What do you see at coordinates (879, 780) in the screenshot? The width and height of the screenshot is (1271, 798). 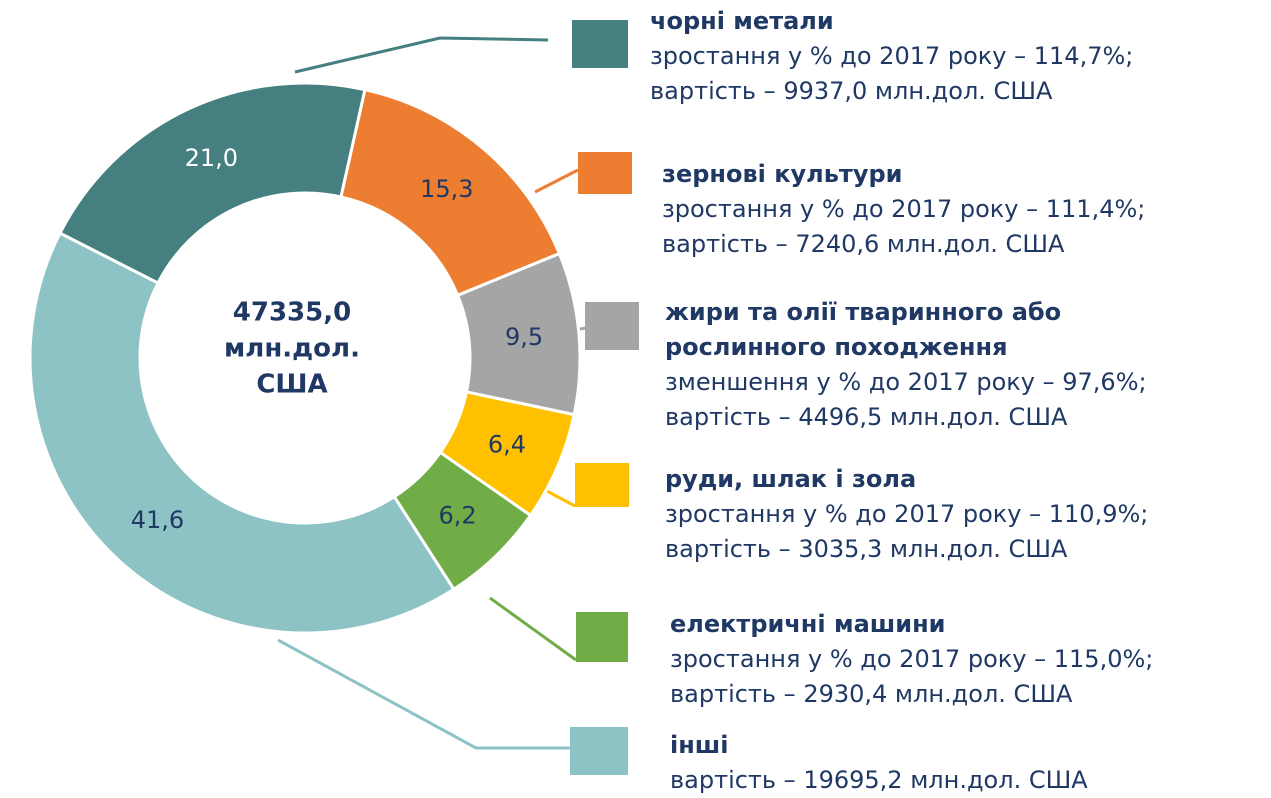 I see `legend-description: вартість – 19695,2 млн.дол. США` at bounding box center [879, 780].